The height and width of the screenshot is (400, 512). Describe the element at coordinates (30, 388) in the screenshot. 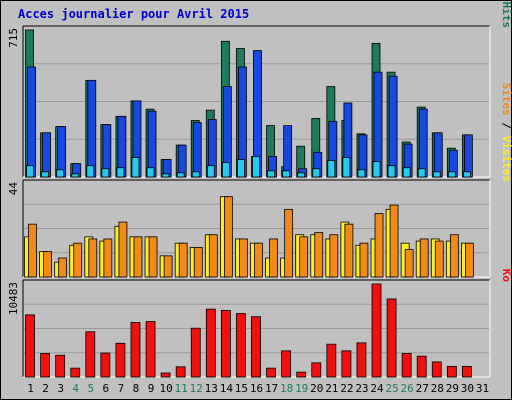

I see `x-tick-label-day-1: 1` at that location.